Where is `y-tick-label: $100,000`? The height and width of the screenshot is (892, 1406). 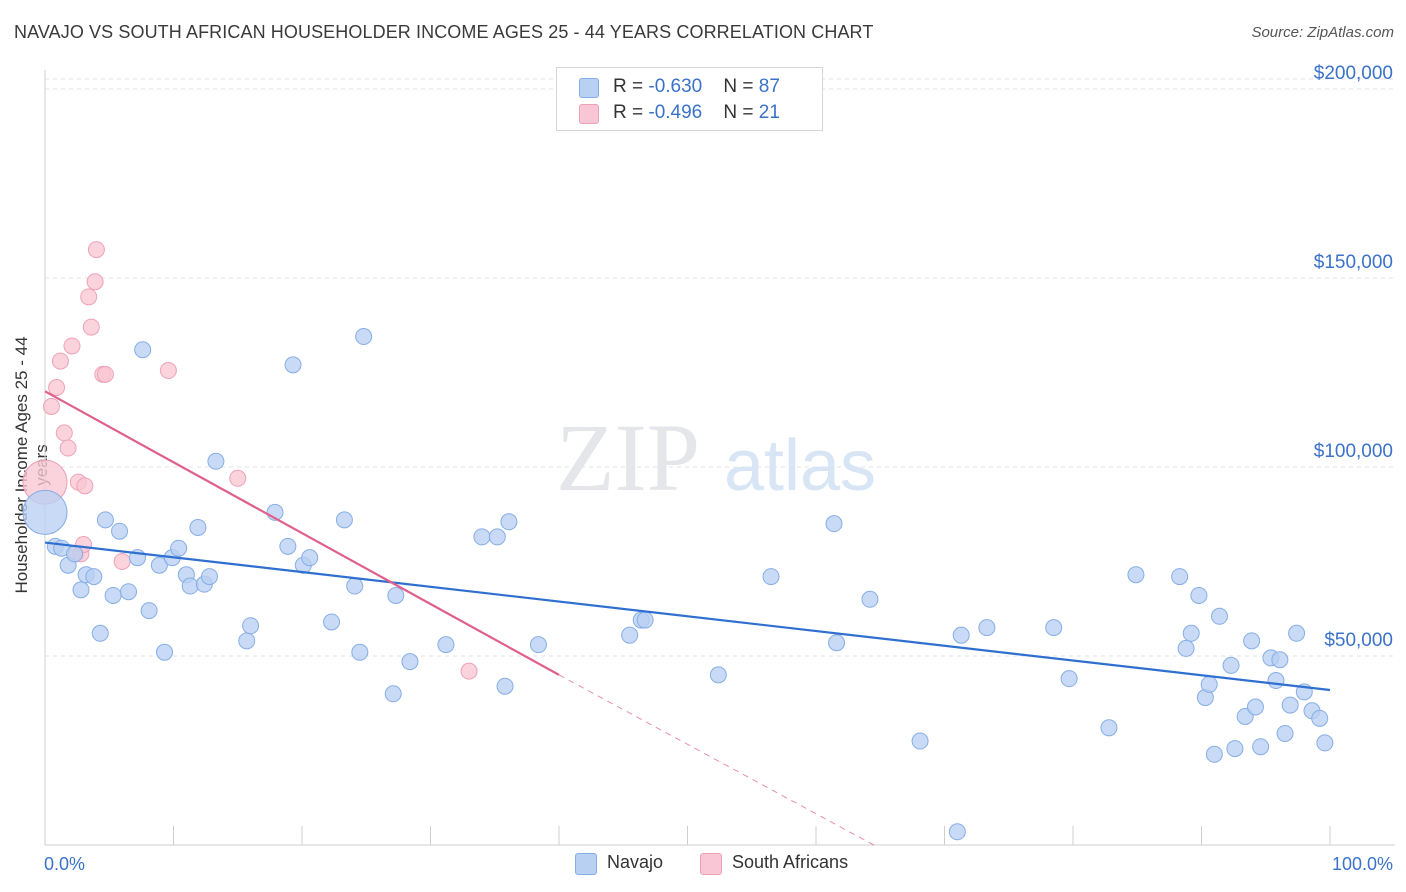
y-tick-label: $100,000 is located at coordinates (1353, 451).